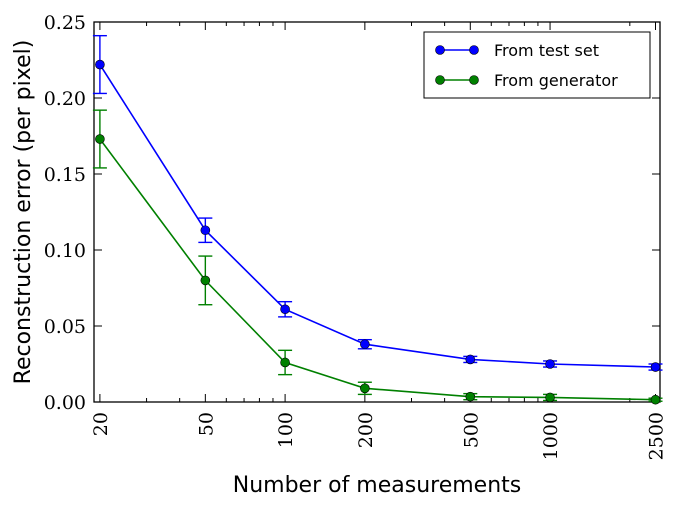 Image resolution: width=675 pixels, height=509 pixels. I want to click on y-tick-label: 0.15, so click(65, 175).